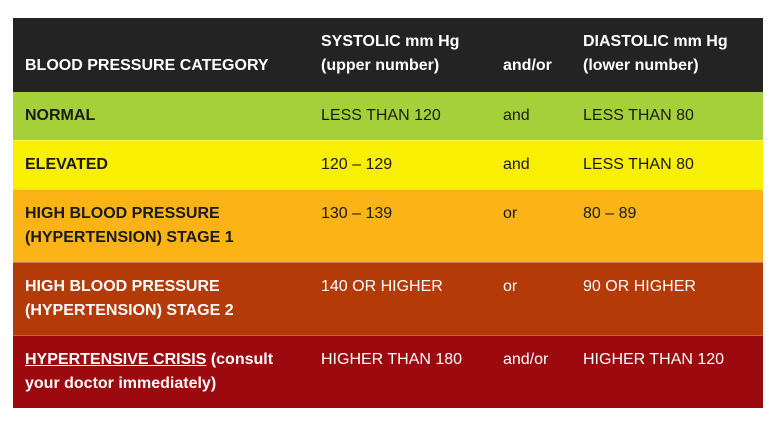 Image resolution: width=782 pixels, height=426 pixels. I want to click on category-sublabel: your doctor immediately), so click(121, 383).